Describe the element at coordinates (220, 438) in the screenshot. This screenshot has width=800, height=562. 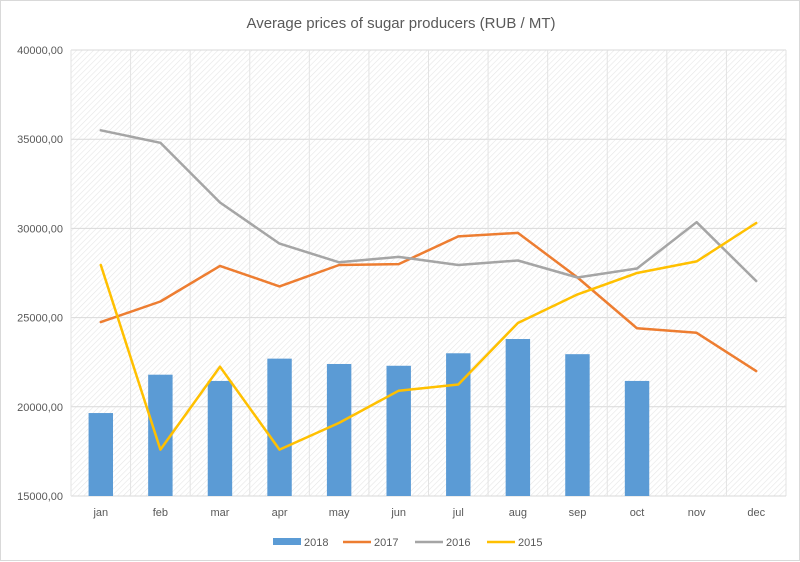
I see `bar-2018-mar` at that location.